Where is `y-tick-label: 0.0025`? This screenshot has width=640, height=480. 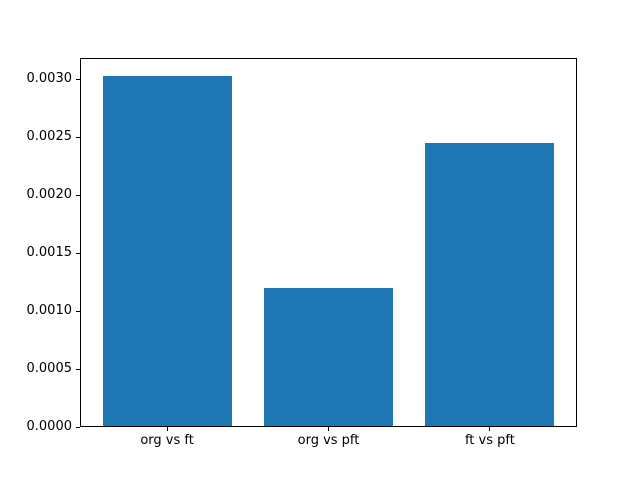 y-tick-label: 0.0025 is located at coordinates (49, 137).